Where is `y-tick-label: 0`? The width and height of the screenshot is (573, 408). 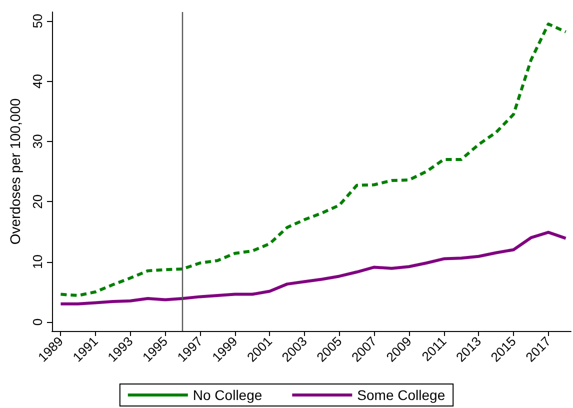 y-tick-label: 0 is located at coordinates (37, 322).